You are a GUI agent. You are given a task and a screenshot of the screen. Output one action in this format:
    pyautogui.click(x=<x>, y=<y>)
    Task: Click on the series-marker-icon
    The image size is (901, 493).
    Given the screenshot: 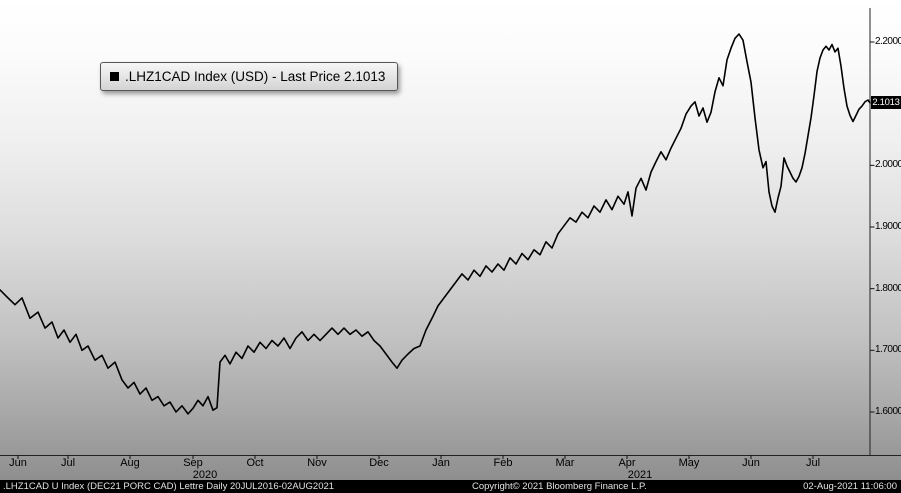 What is the action you would take?
    pyautogui.click(x=114, y=76)
    